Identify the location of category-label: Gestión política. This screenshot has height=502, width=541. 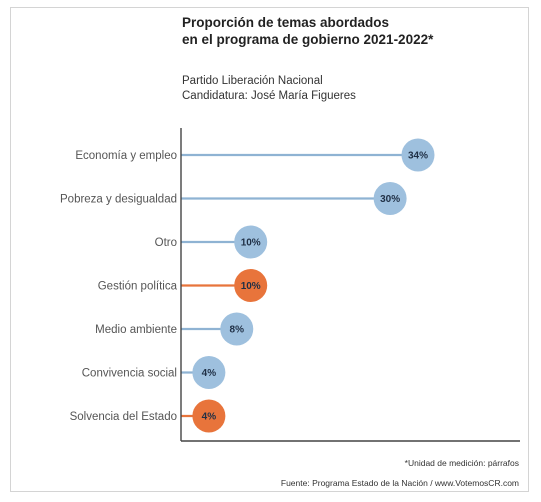
(138, 287).